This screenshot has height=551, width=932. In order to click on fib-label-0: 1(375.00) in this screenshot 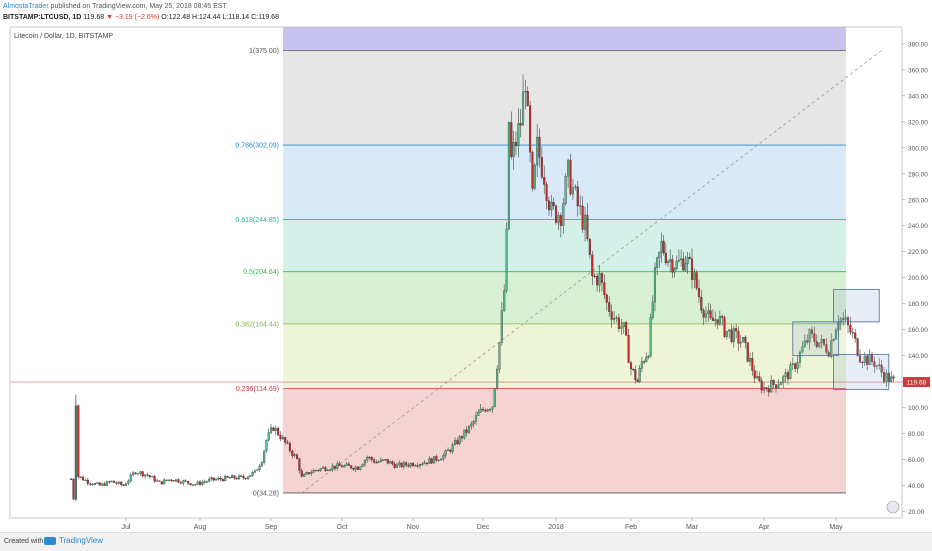, I will do `click(264, 51)`.